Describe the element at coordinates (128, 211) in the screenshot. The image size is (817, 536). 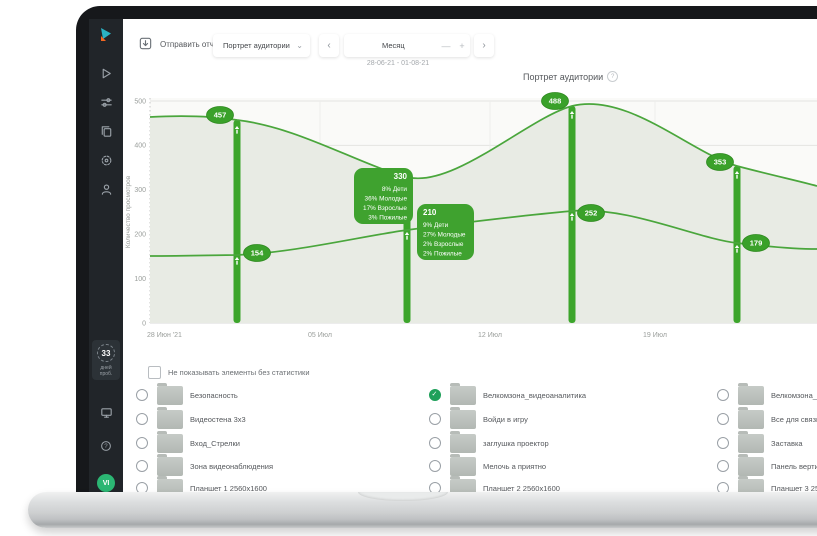
I see `y-axis-title: Количество просмотров` at that location.